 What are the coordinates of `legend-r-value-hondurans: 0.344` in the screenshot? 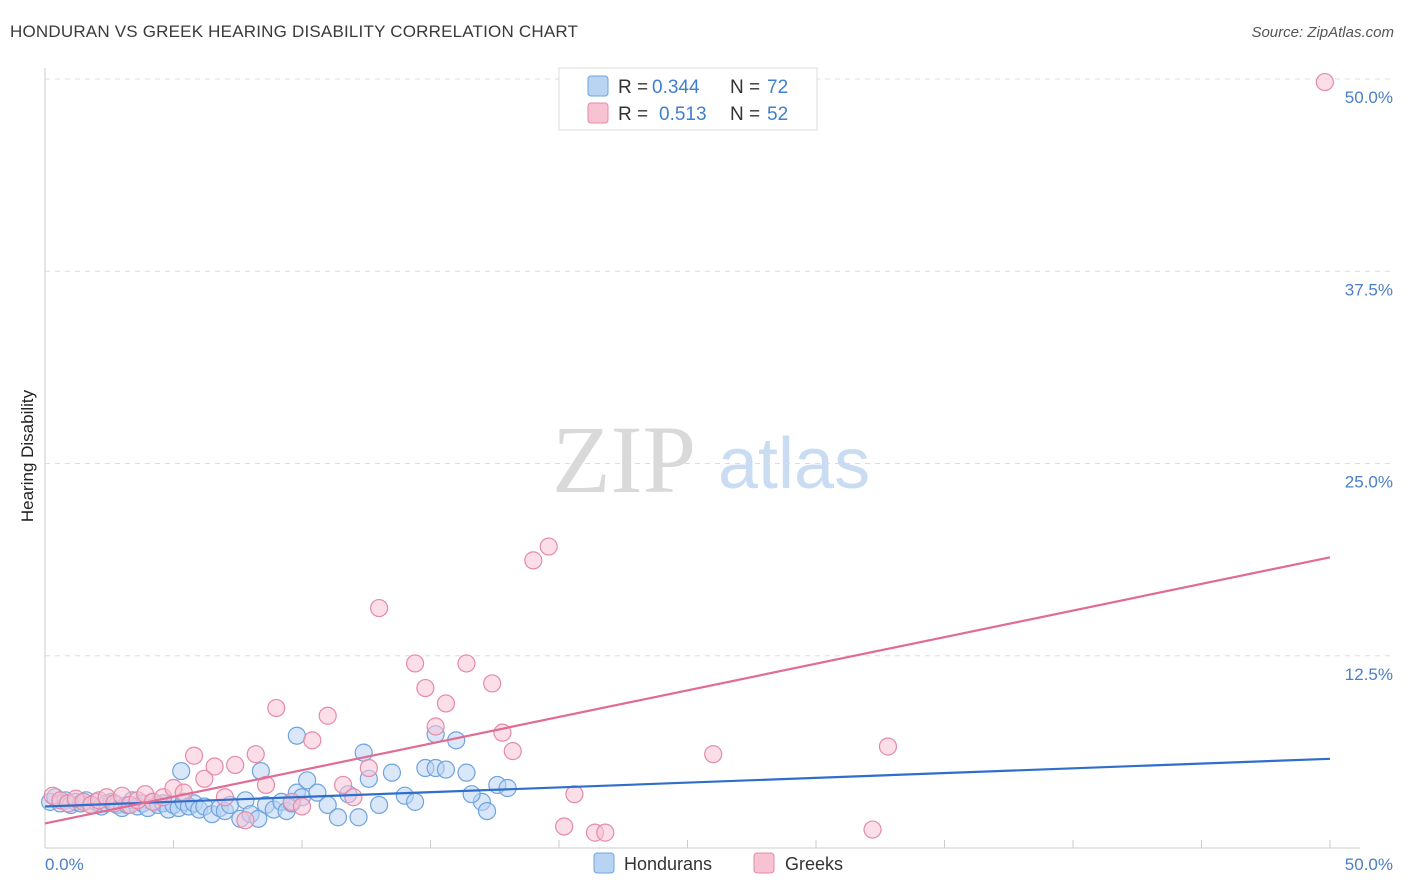 It's located at (676, 87).